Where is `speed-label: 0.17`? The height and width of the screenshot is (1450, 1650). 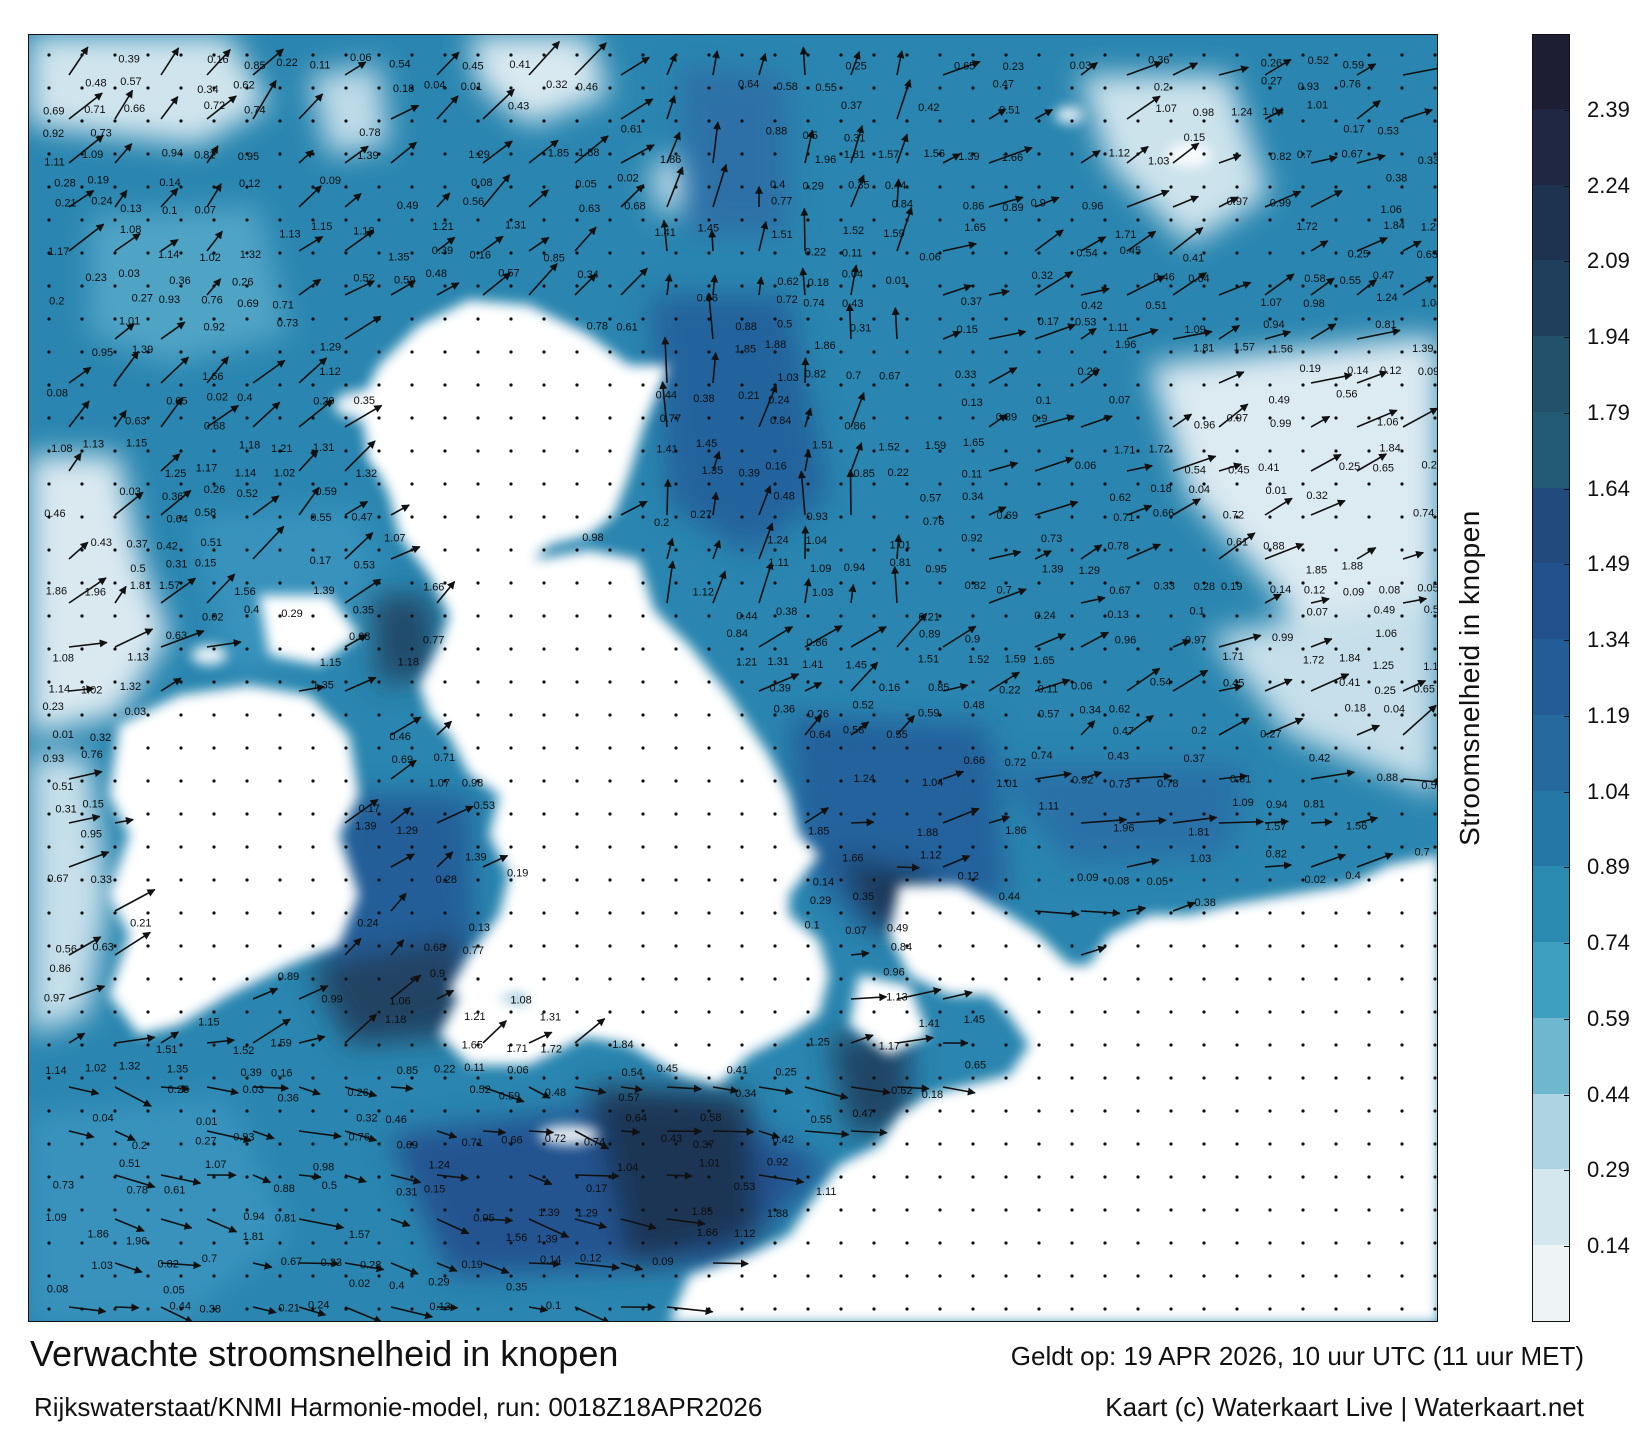
speed-label: 0.17 is located at coordinates (1048, 322).